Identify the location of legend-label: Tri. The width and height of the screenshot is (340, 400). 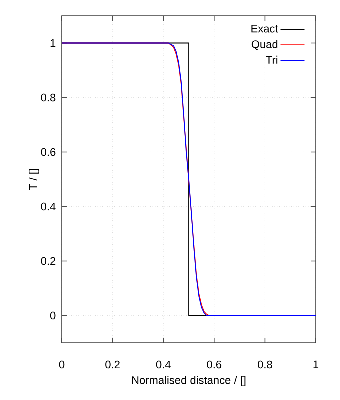
(272, 60).